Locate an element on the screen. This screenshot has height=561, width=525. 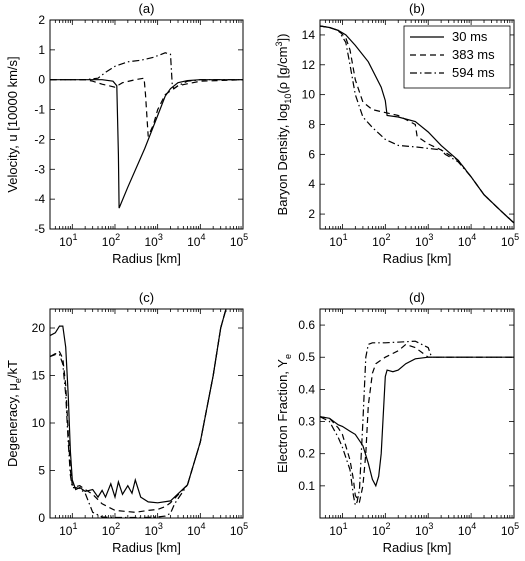
legend-label: 30 ms is located at coordinates (470, 36).